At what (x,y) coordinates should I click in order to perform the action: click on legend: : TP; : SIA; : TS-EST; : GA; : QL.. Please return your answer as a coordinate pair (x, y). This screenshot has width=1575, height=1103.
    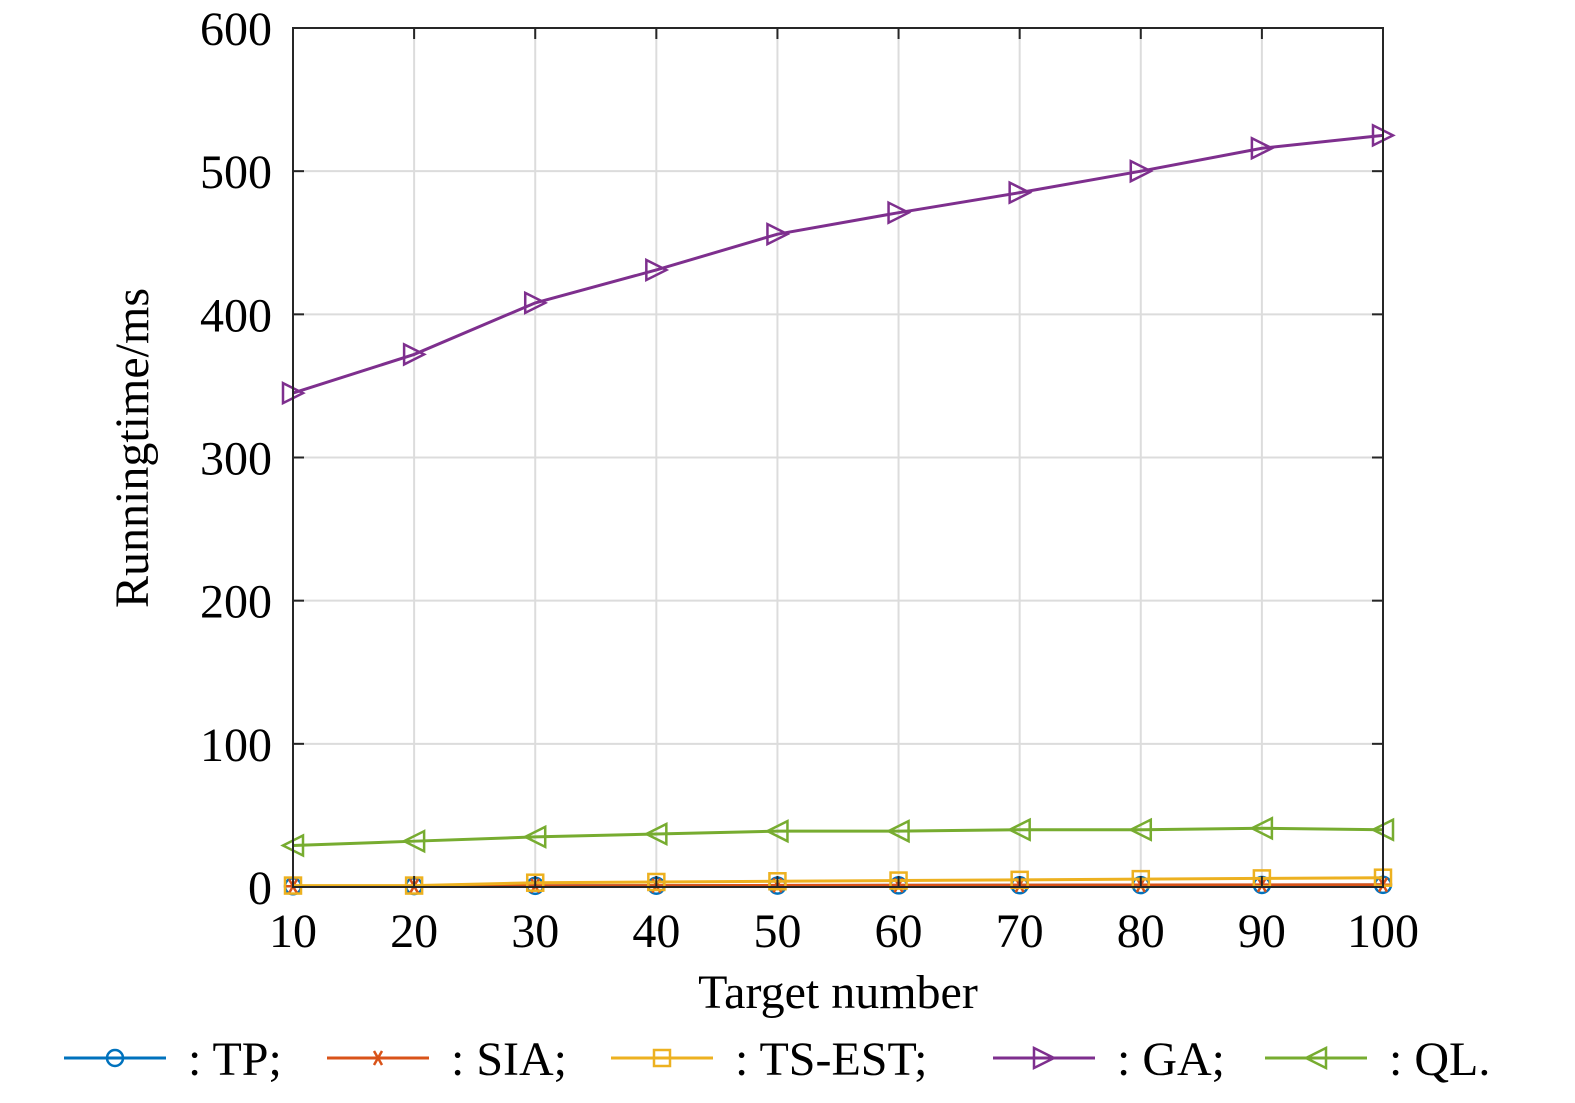
    Looking at the image, I should click on (777, 1059).